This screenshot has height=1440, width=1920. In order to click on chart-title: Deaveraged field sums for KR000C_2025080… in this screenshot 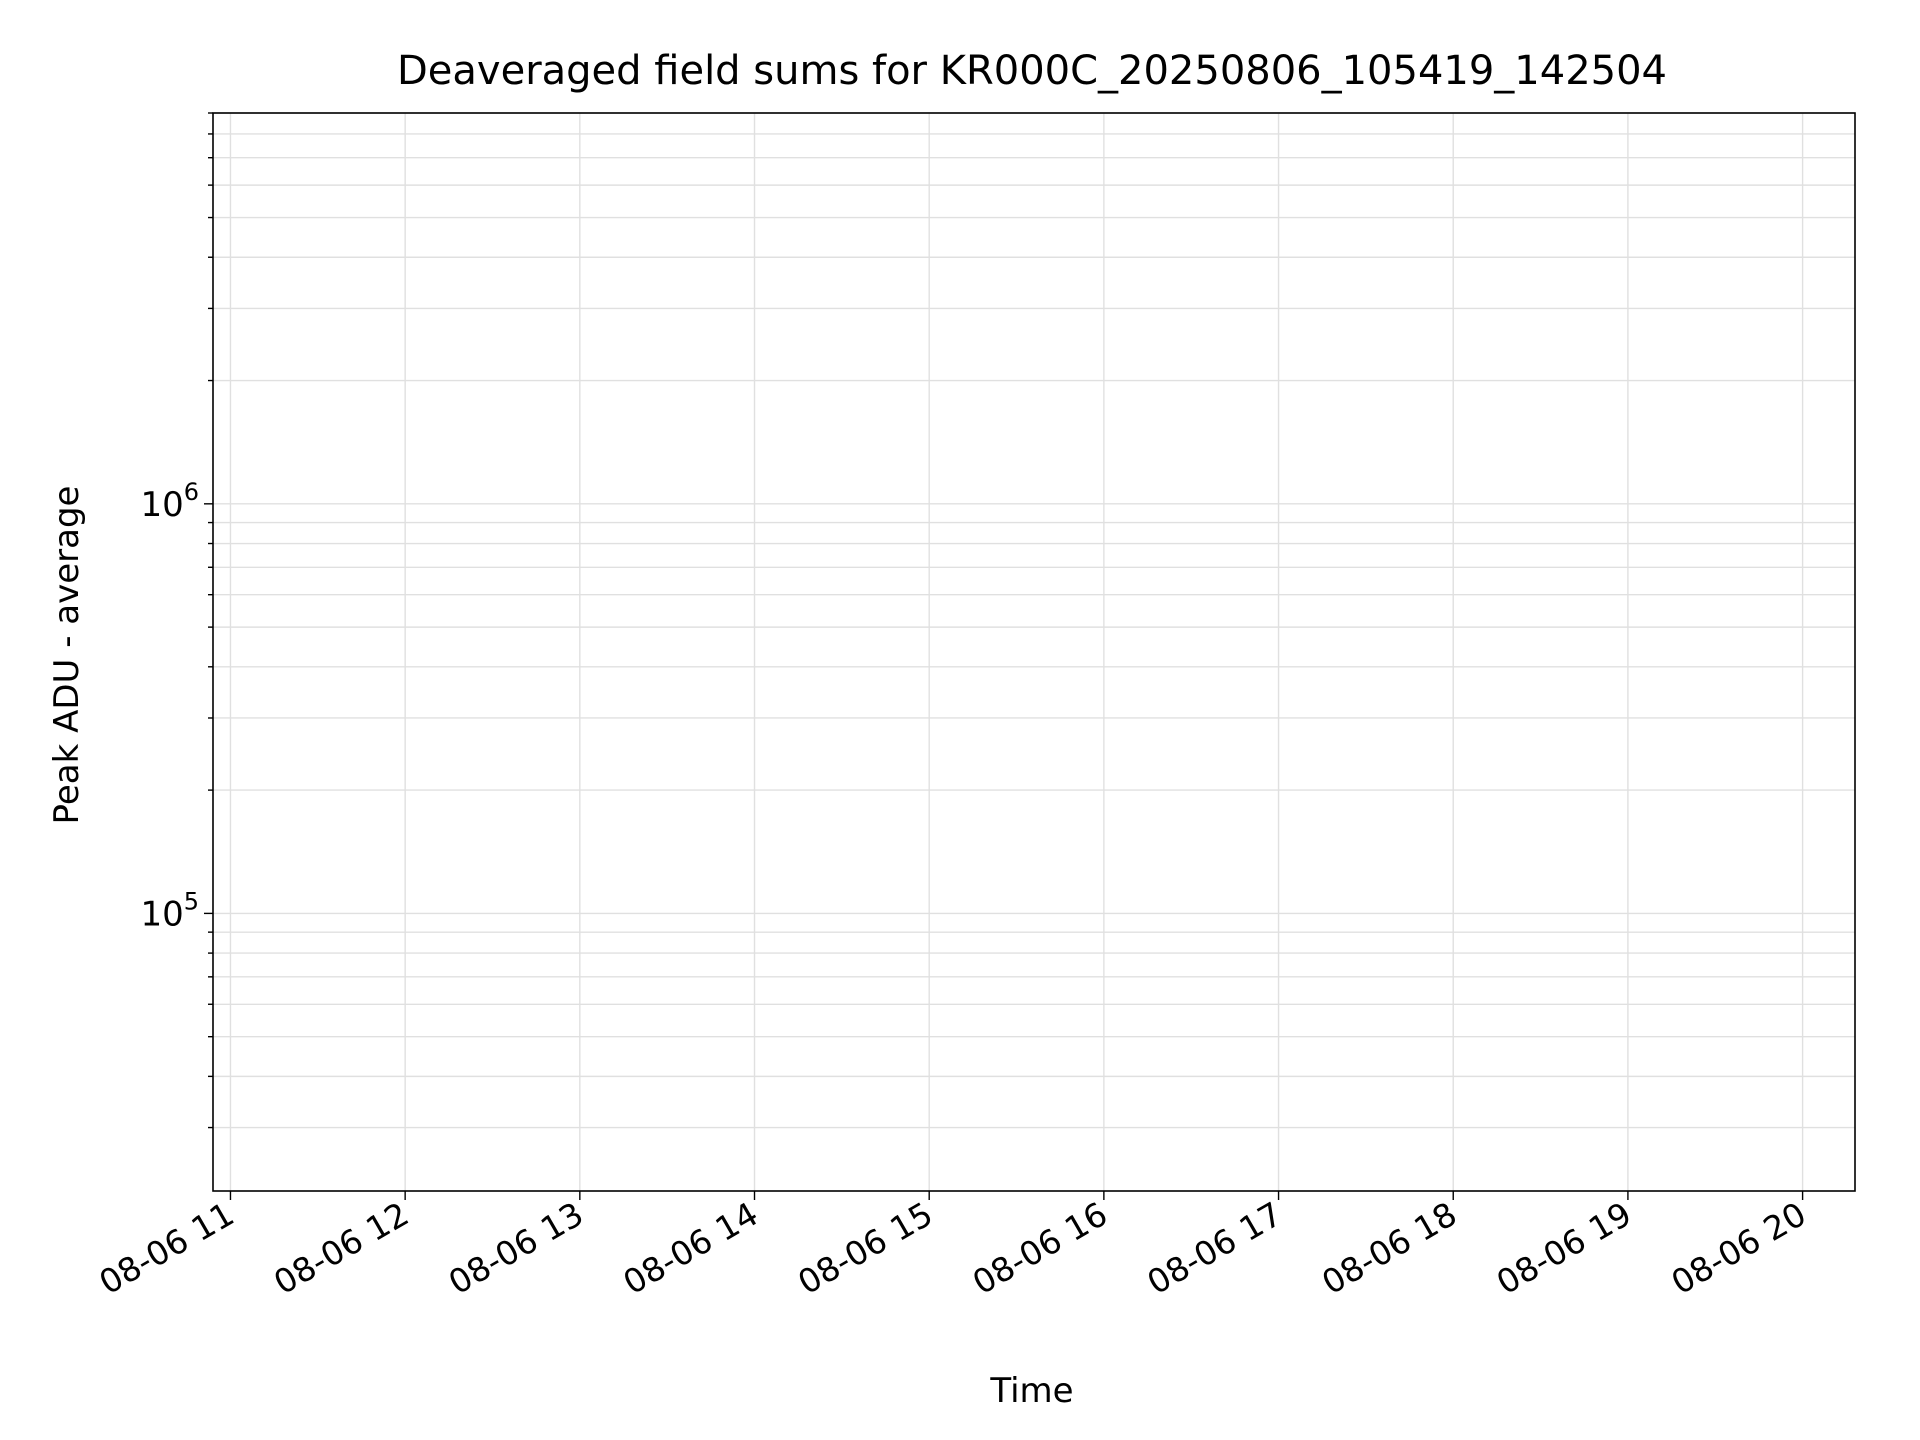, I will do `click(1032, 71)`.